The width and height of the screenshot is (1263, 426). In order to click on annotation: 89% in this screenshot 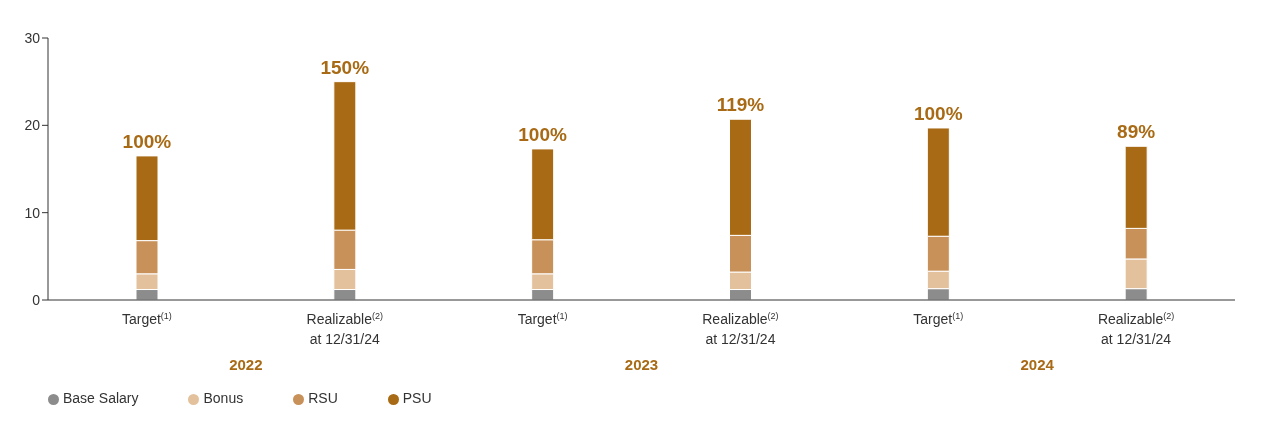, I will do `click(1136, 132)`.